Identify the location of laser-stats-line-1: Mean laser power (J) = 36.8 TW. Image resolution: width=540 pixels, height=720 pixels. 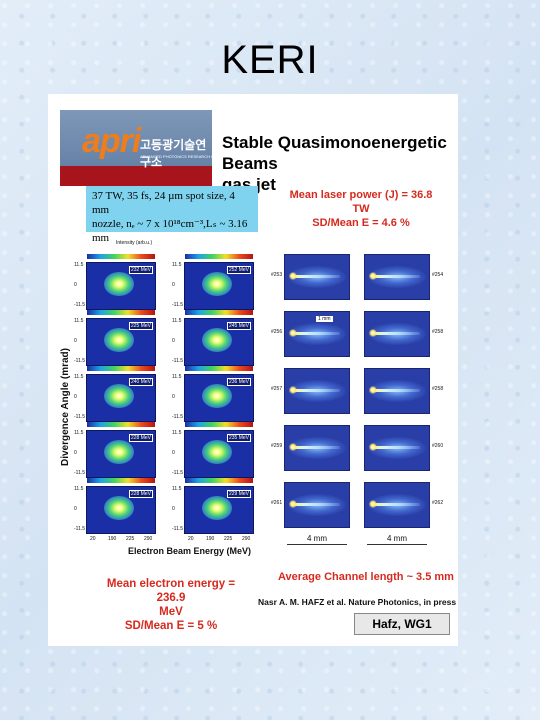
(361, 202).